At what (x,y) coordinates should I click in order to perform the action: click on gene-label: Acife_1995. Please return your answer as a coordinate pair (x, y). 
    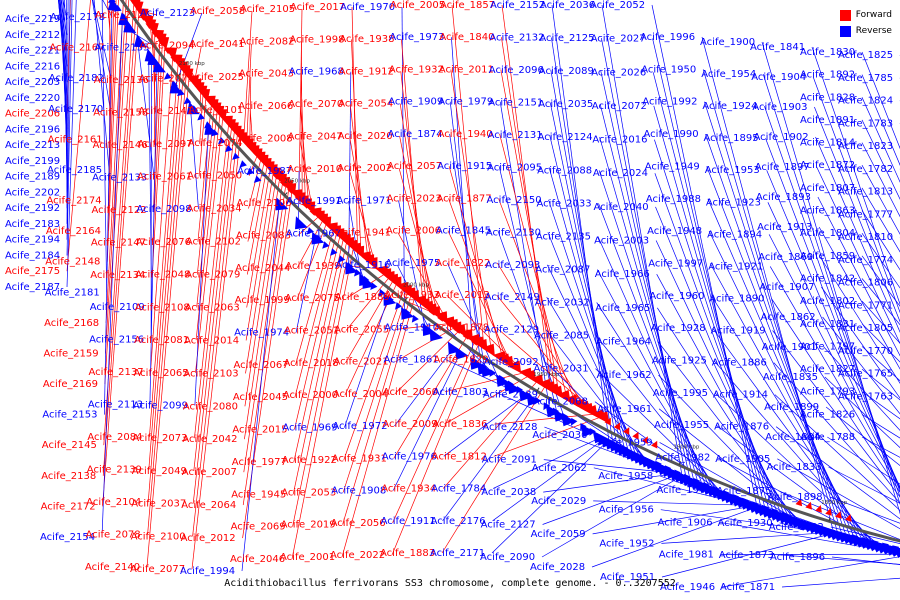
    Looking at the image, I should click on (680, 393).